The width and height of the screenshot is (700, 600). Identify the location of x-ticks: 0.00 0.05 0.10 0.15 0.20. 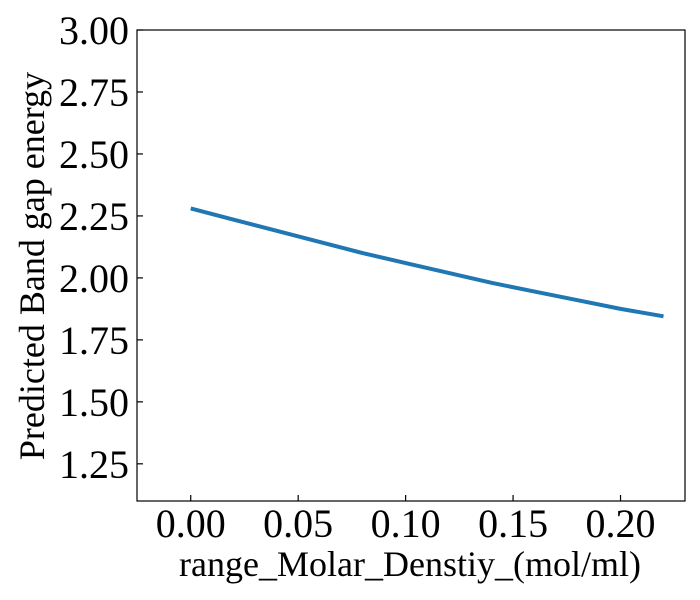
(406, 520).